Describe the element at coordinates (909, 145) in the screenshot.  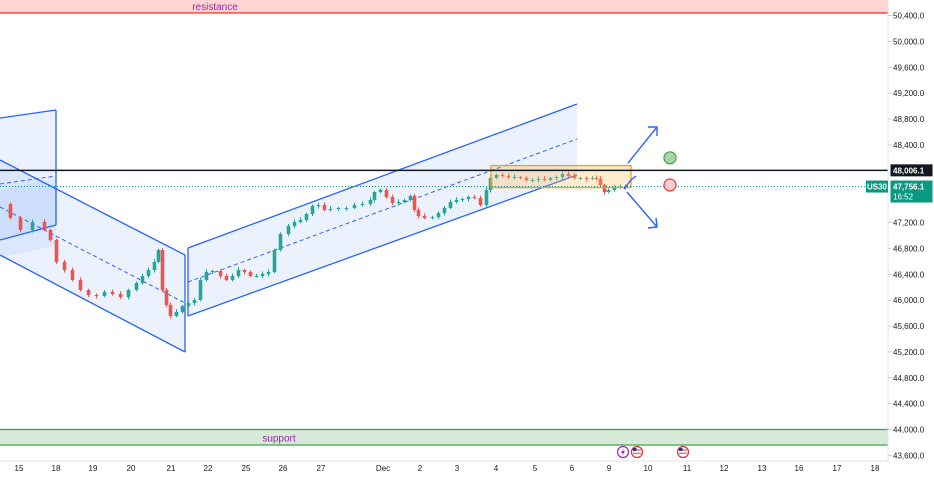
I see `y-tick-label: 48,400.0` at that location.